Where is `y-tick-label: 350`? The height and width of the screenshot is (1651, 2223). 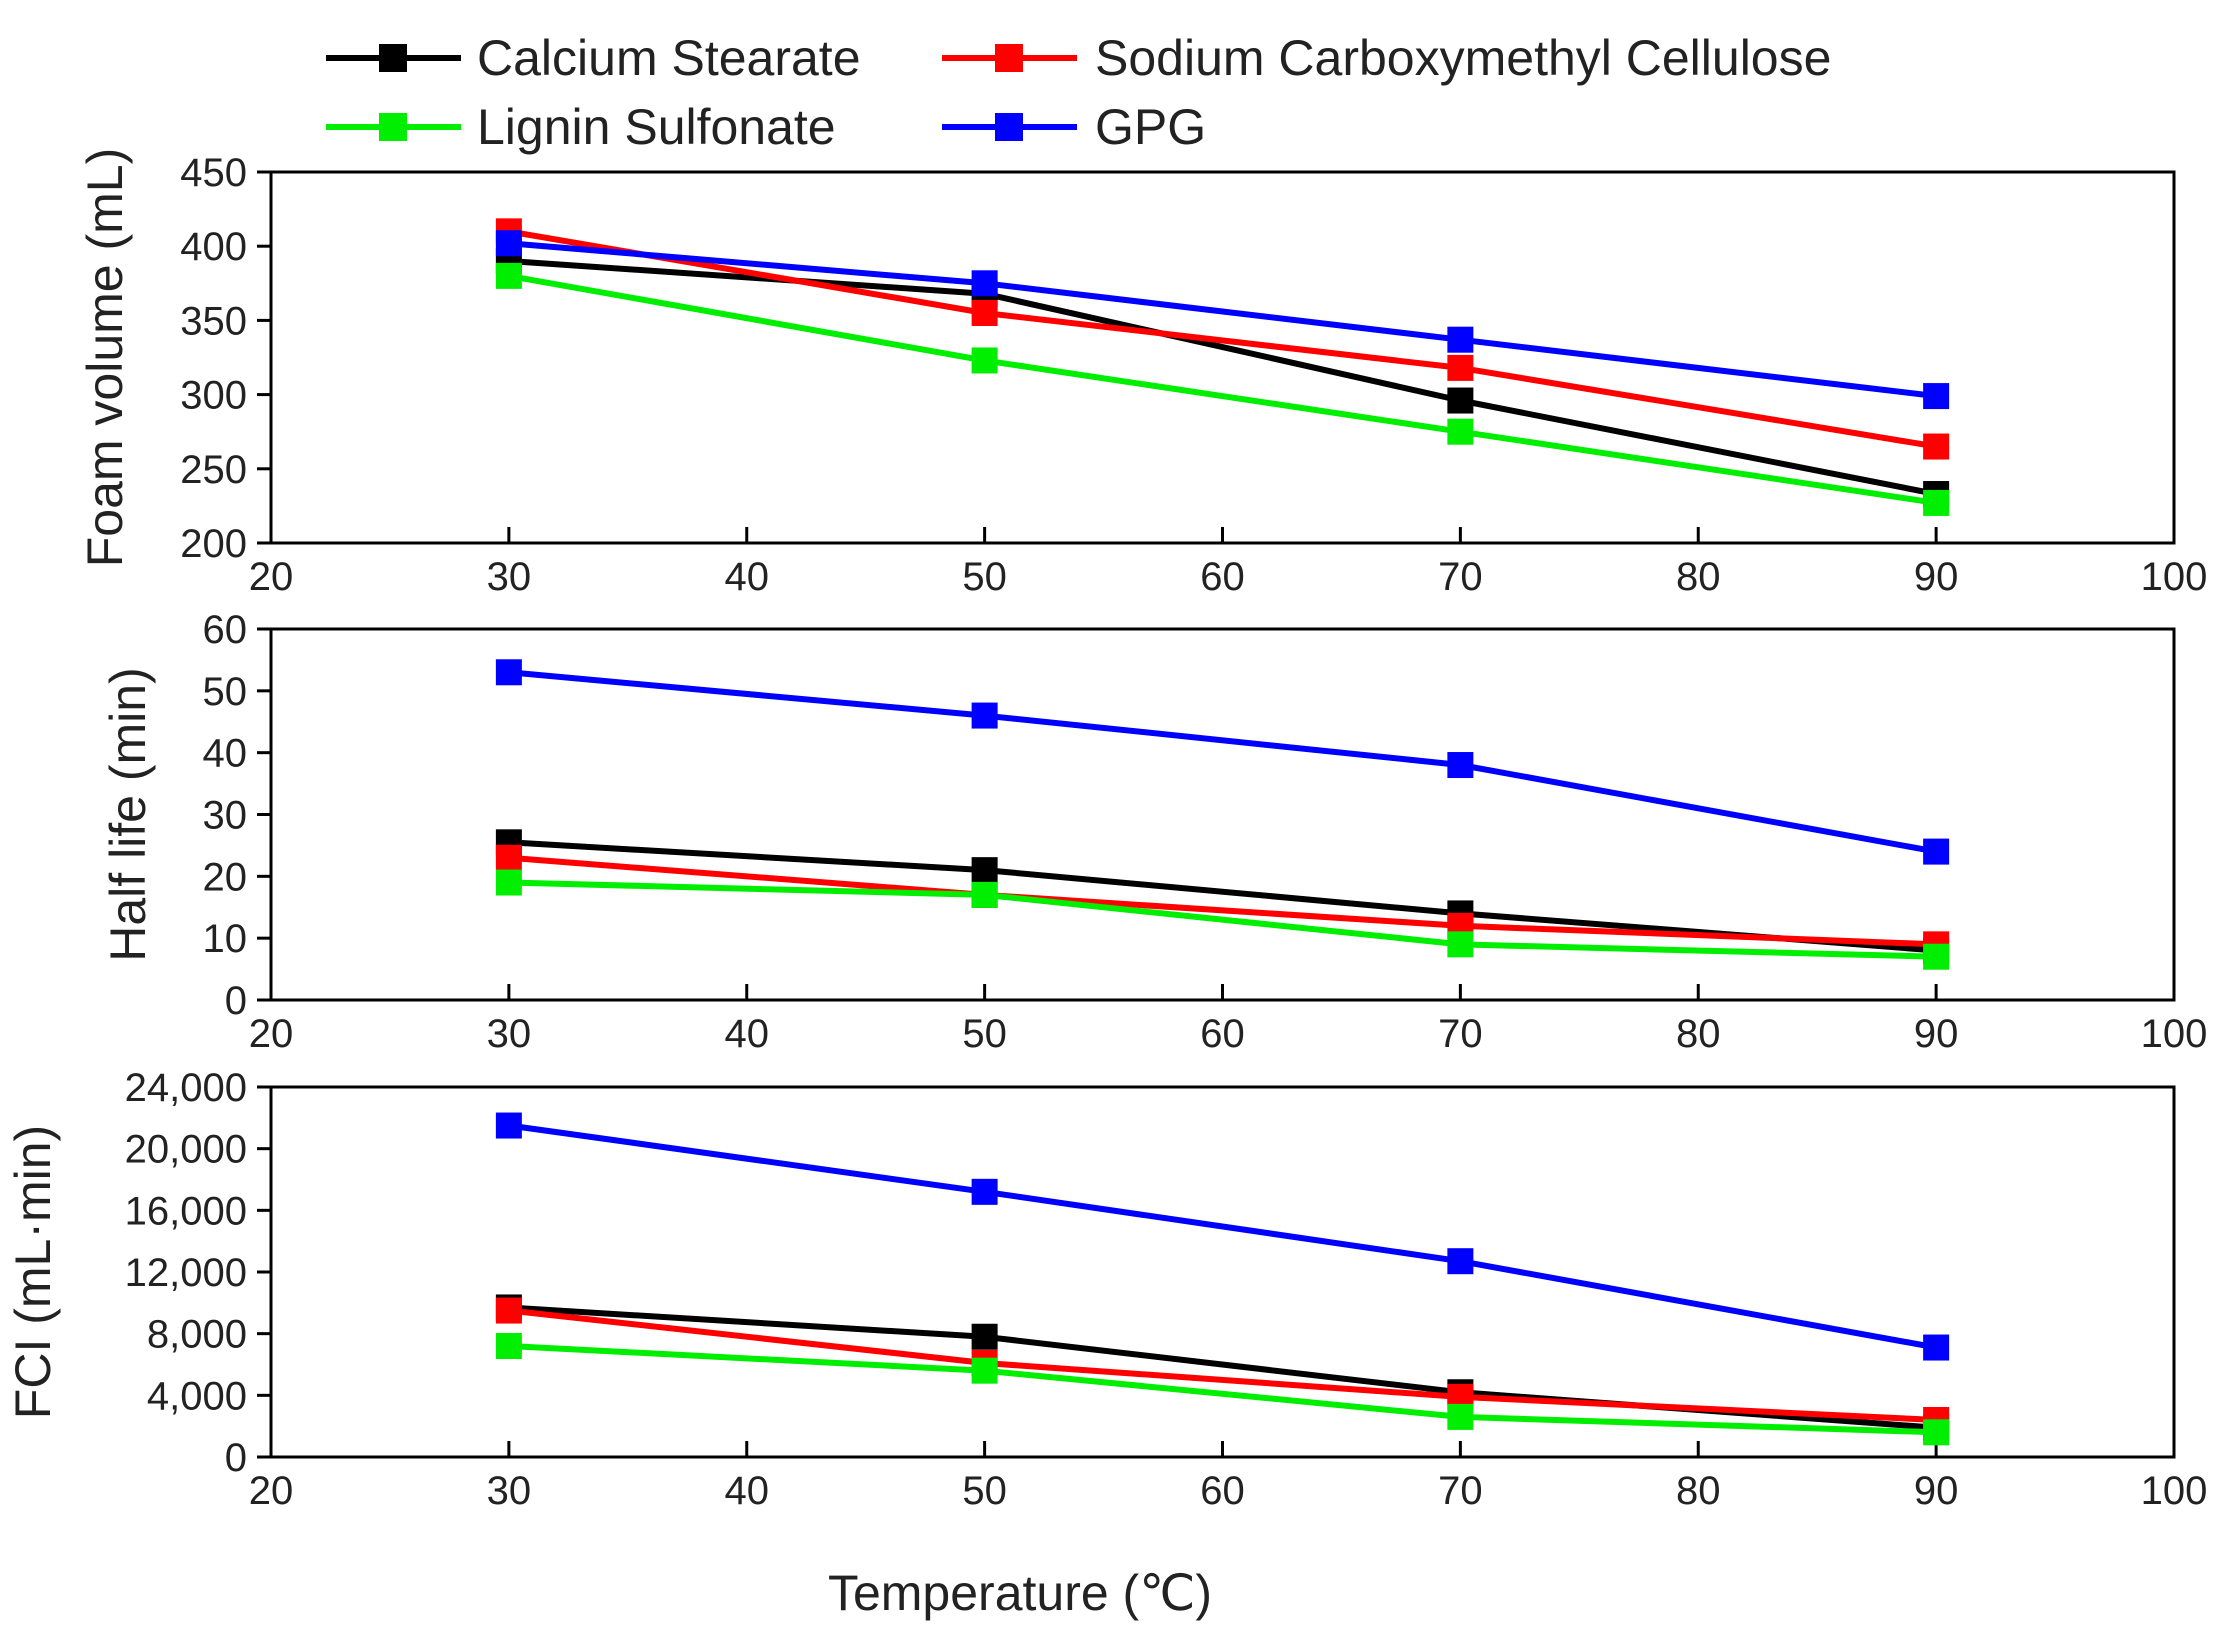 y-tick-label: 350 is located at coordinates (213, 321).